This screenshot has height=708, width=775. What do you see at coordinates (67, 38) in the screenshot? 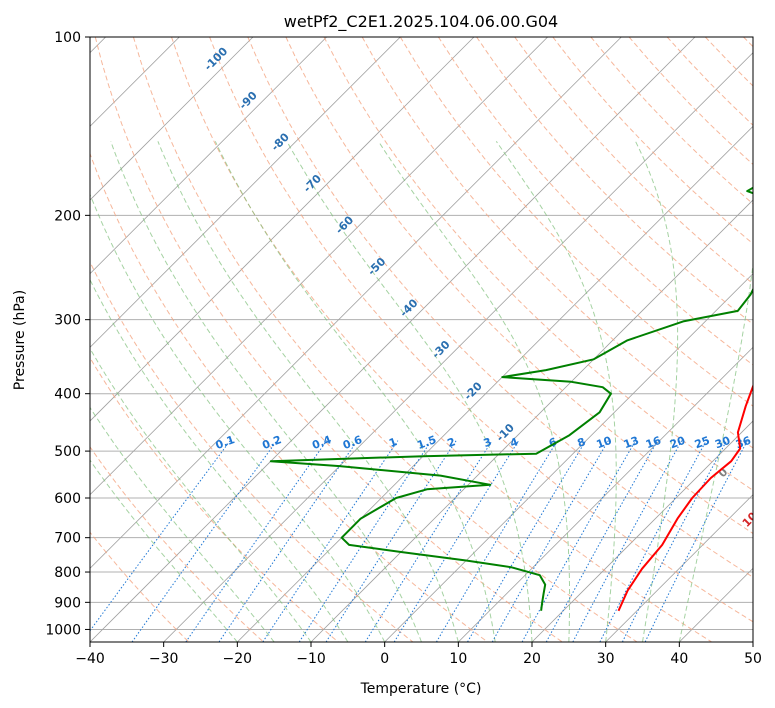
I see `y-tick-label: 100` at bounding box center [67, 38].